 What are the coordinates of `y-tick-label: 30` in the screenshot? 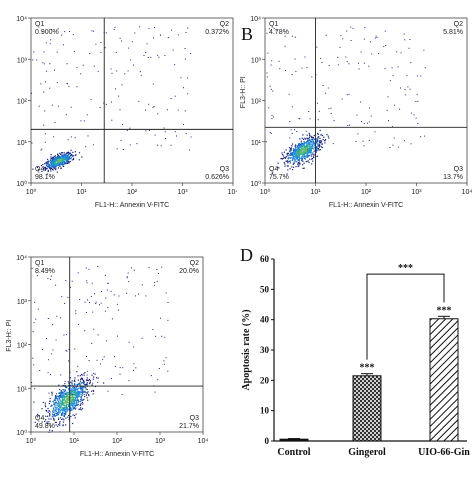 It's located at (265, 350).